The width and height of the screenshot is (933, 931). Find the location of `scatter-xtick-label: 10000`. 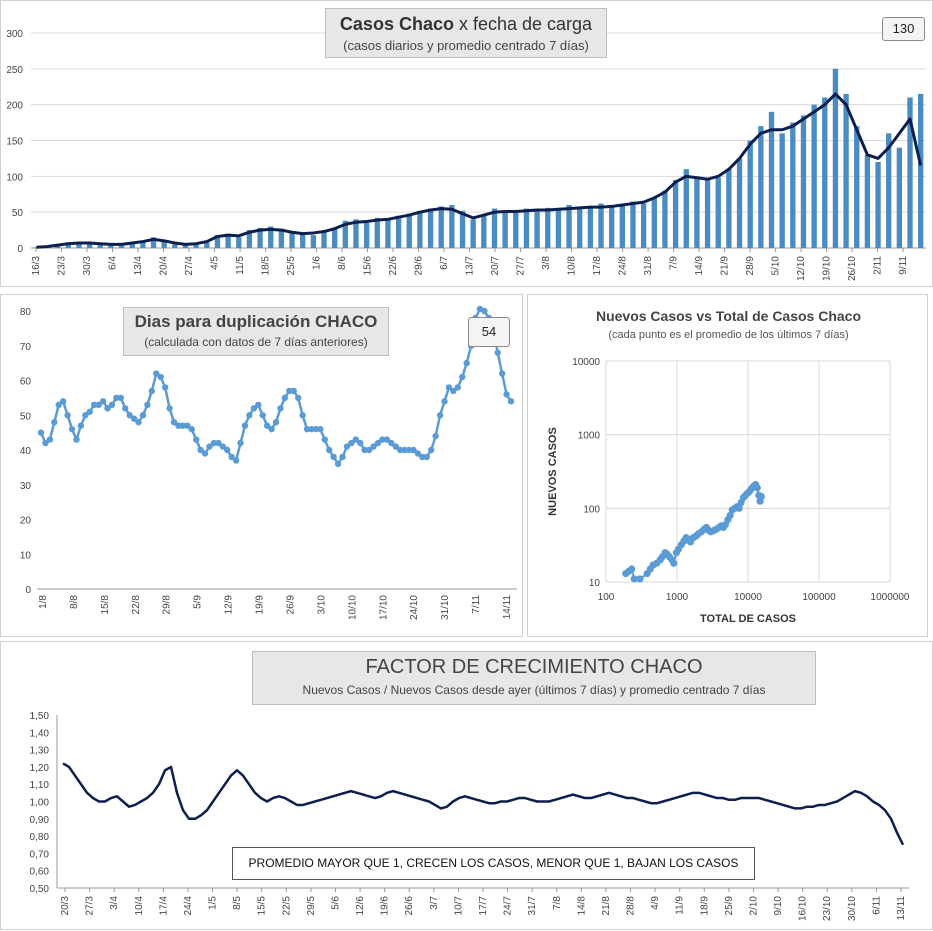

scatter-xtick-label: 10000 is located at coordinates (748, 597).